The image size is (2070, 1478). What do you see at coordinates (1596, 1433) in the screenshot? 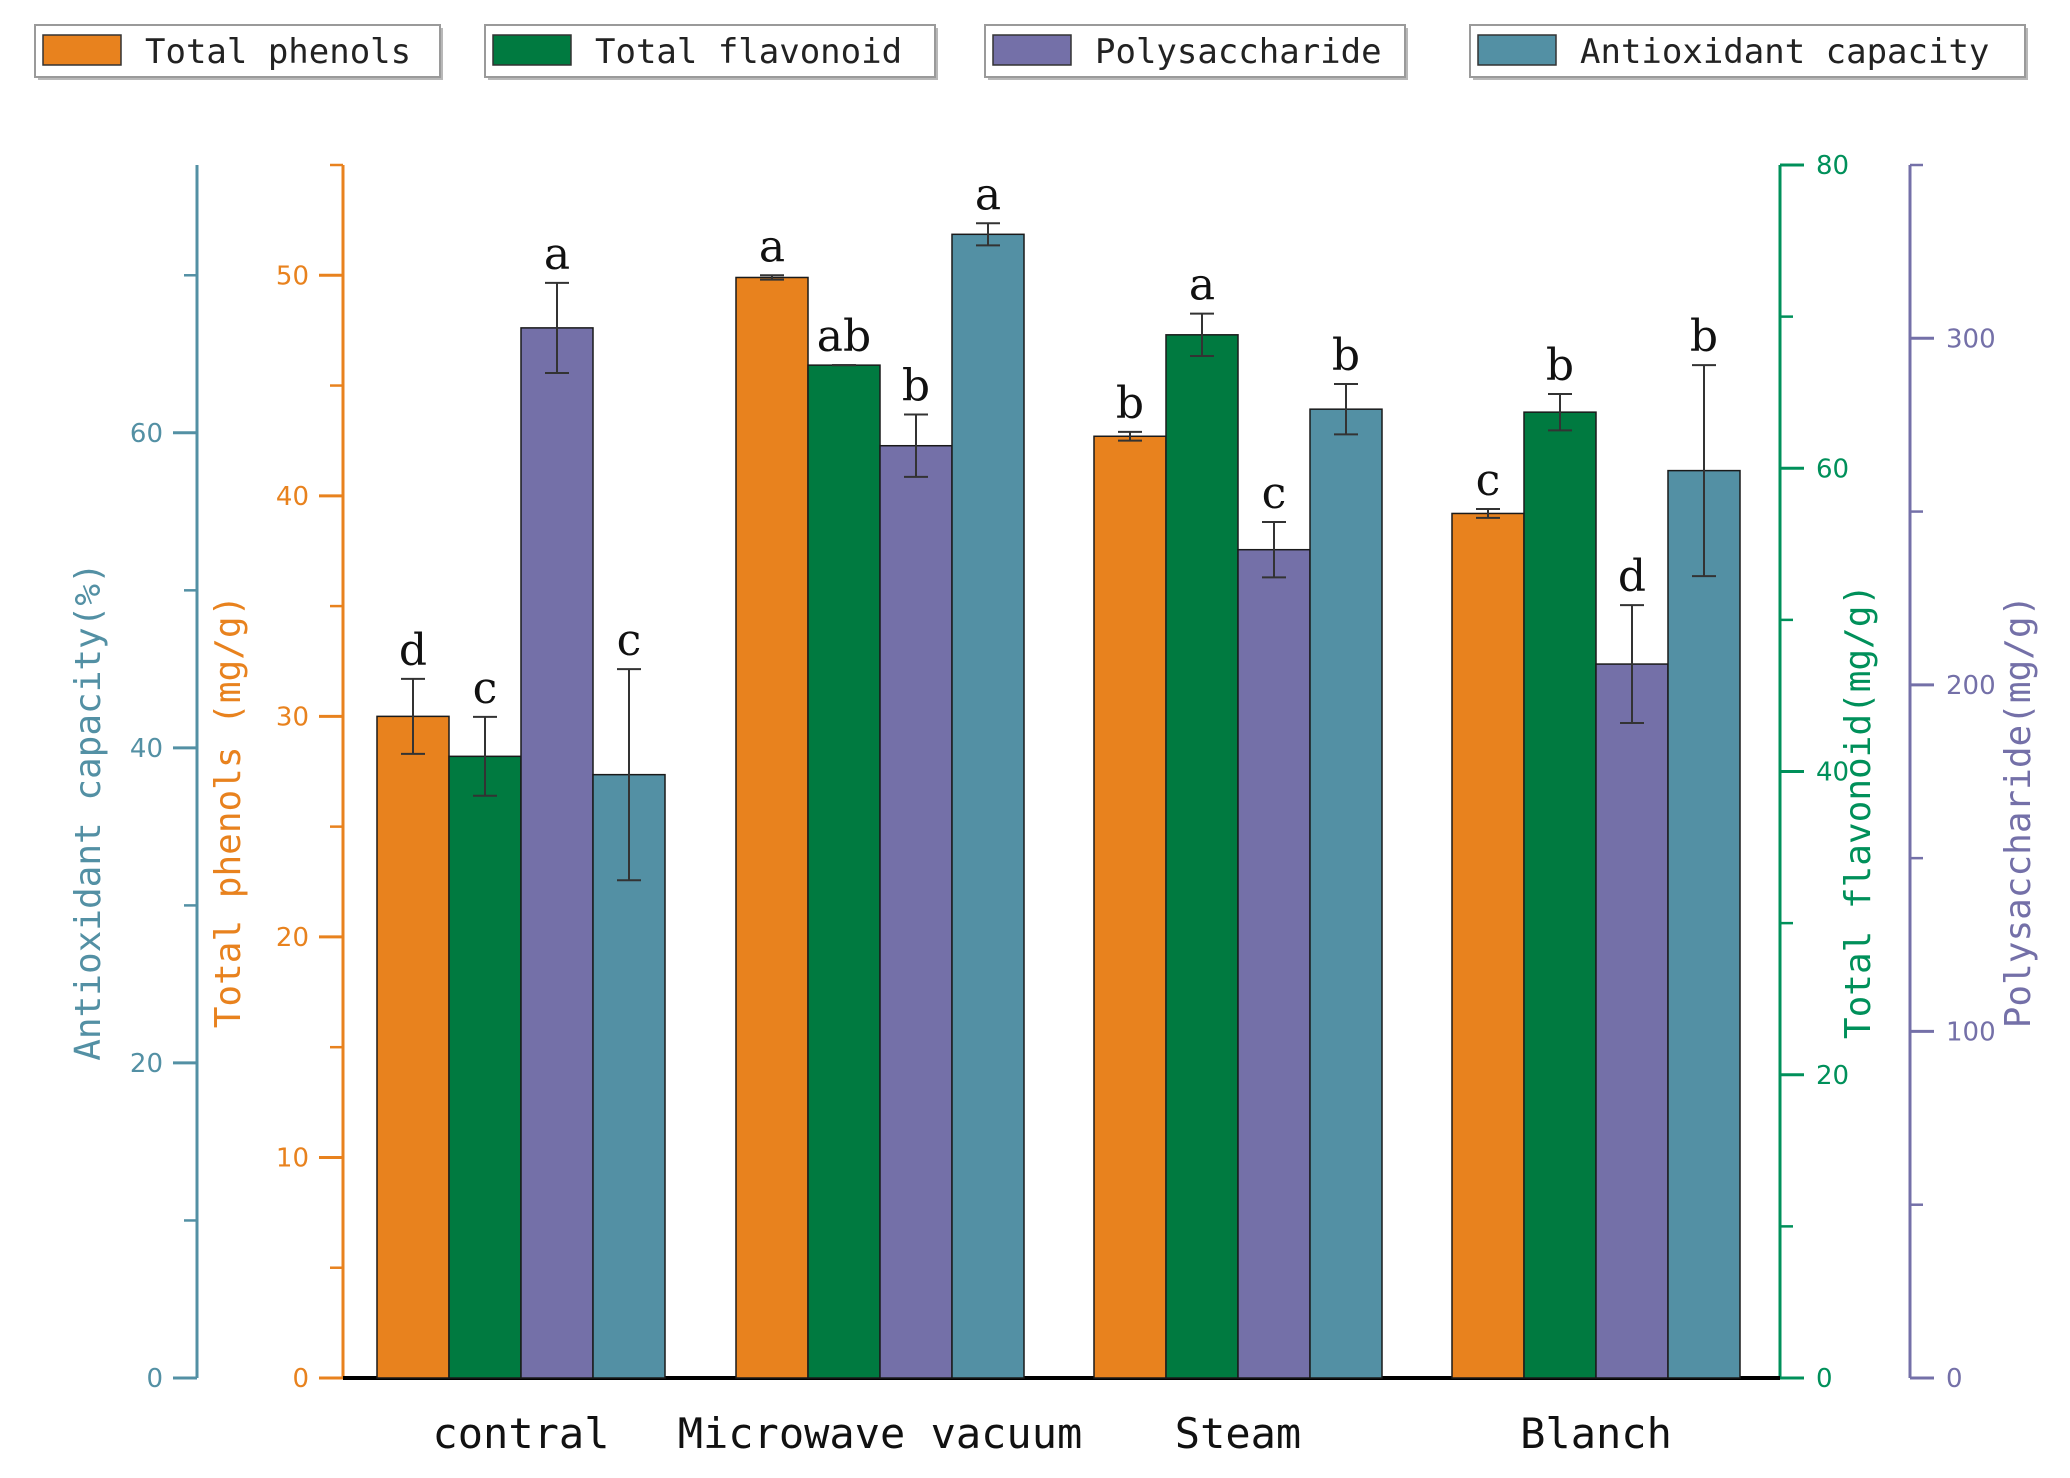
I see `category-label: Blanch` at bounding box center [1596, 1433].